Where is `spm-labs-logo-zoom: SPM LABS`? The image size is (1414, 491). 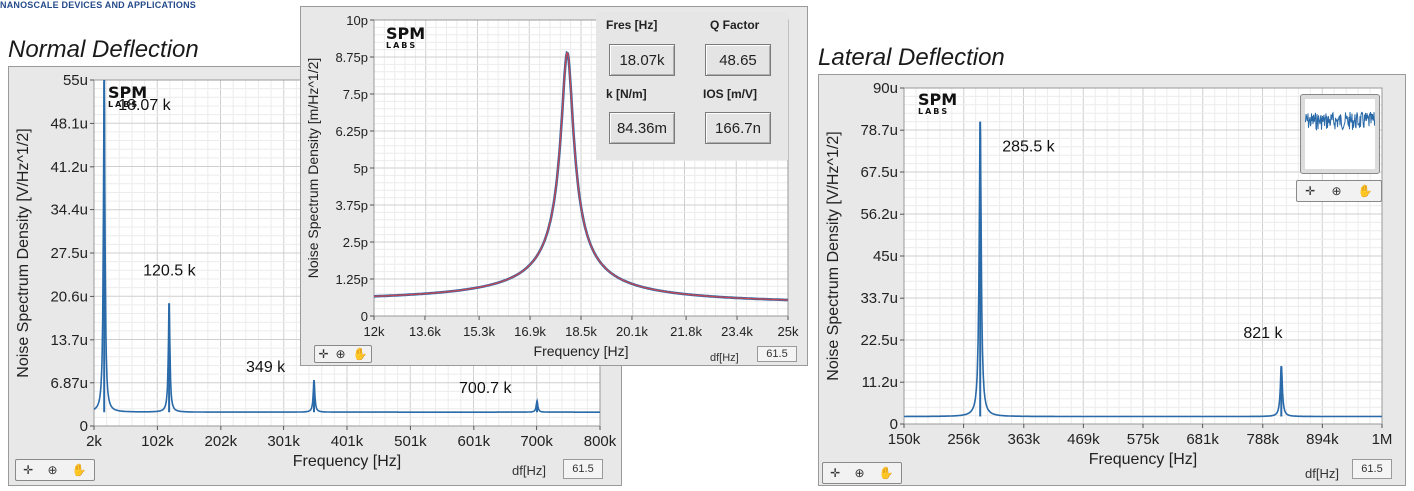 spm-labs-logo-zoom: SPM LABS is located at coordinates (406, 37).